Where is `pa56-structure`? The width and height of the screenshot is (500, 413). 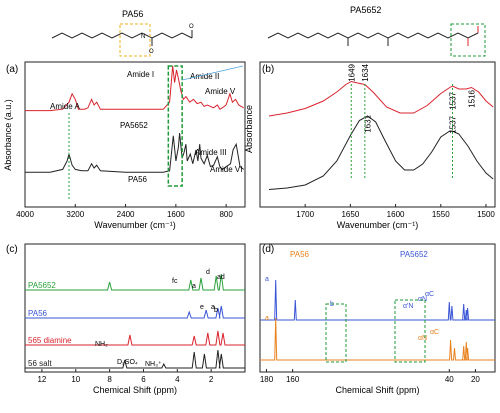 pa56-structure is located at coordinates (122, 40).